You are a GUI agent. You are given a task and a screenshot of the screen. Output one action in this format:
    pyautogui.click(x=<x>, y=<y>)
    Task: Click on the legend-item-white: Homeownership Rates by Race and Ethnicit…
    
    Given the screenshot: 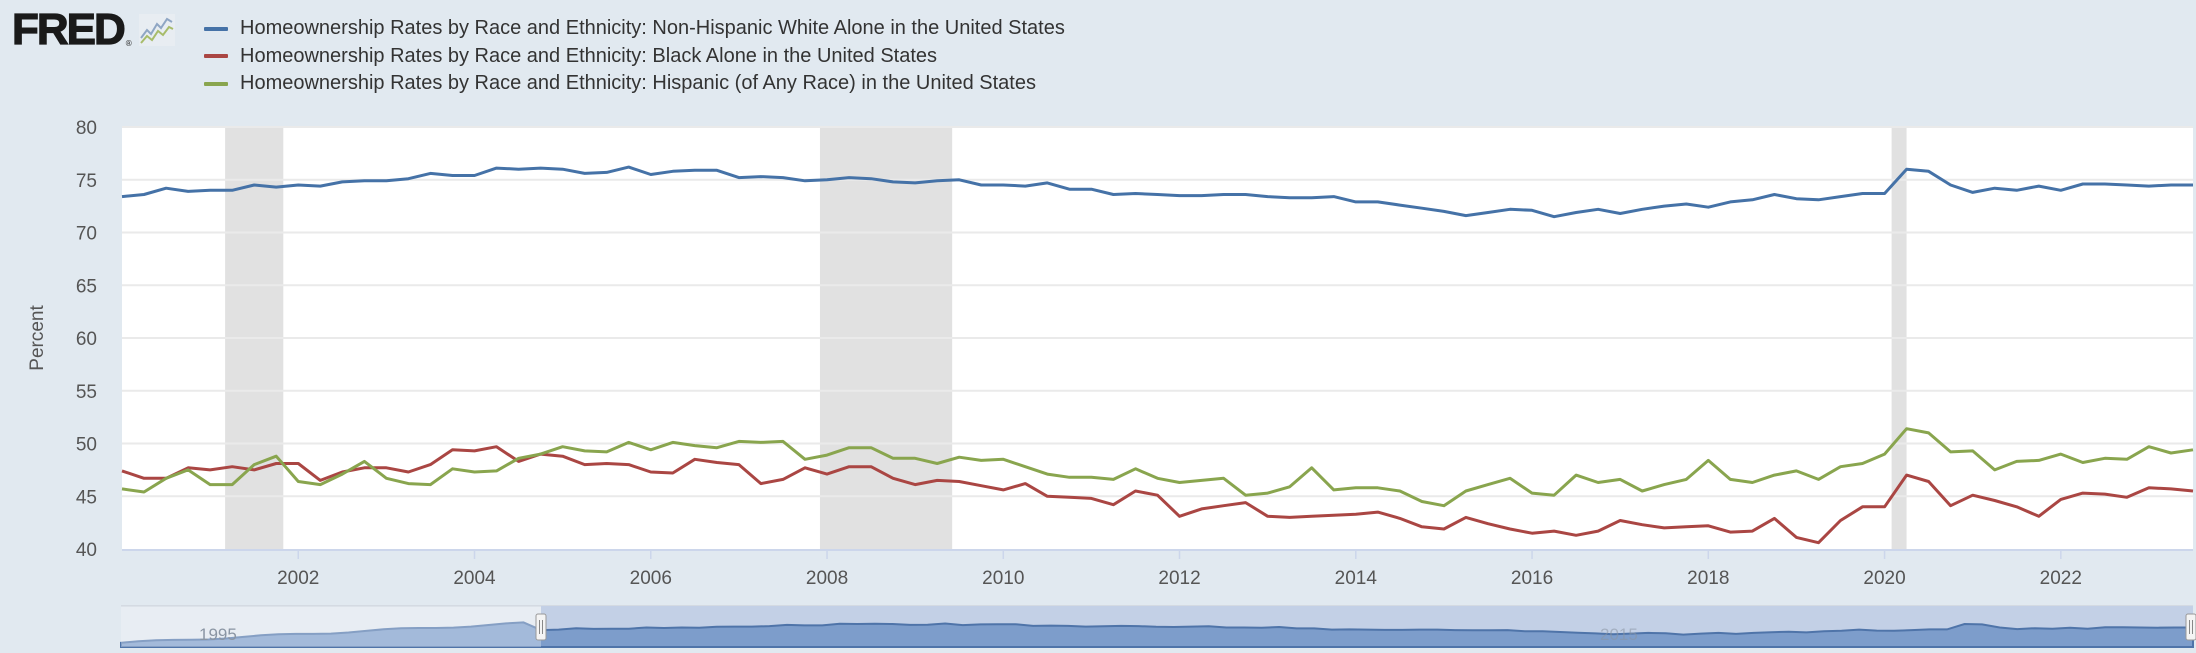 What is the action you would take?
    pyautogui.click(x=634, y=29)
    